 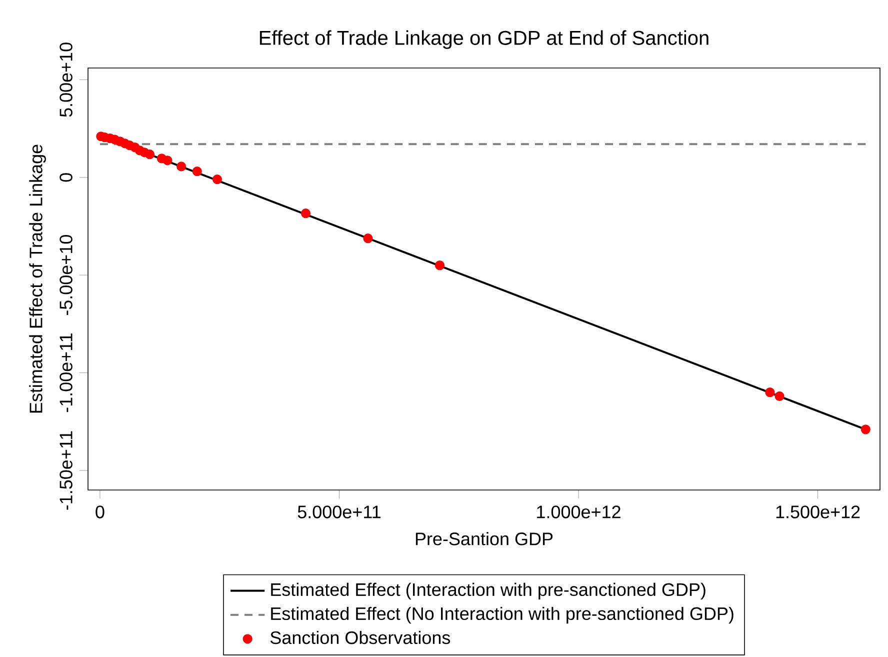 What do you see at coordinates (488, 591) in the screenshot?
I see `legend-label: Estimated Effect (Interaction with pre-sanctioned GDP)` at bounding box center [488, 591].